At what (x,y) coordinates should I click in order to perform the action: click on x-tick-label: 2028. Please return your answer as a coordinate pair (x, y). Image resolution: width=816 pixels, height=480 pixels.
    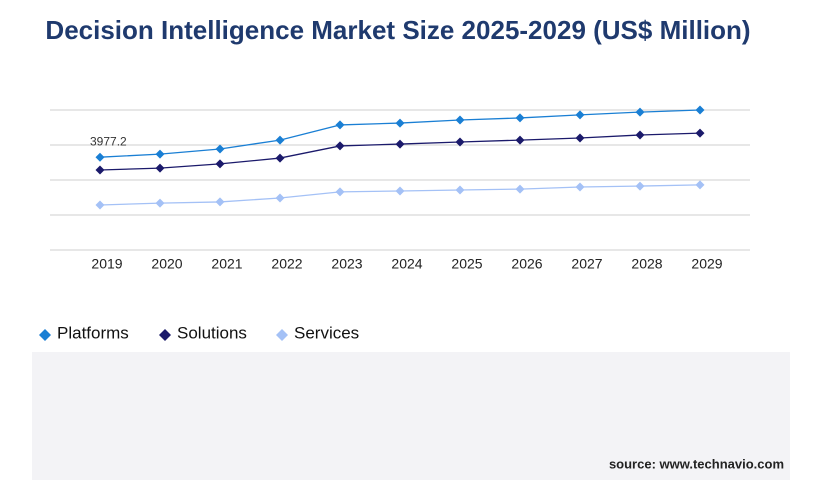
    Looking at the image, I should click on (646, 264).